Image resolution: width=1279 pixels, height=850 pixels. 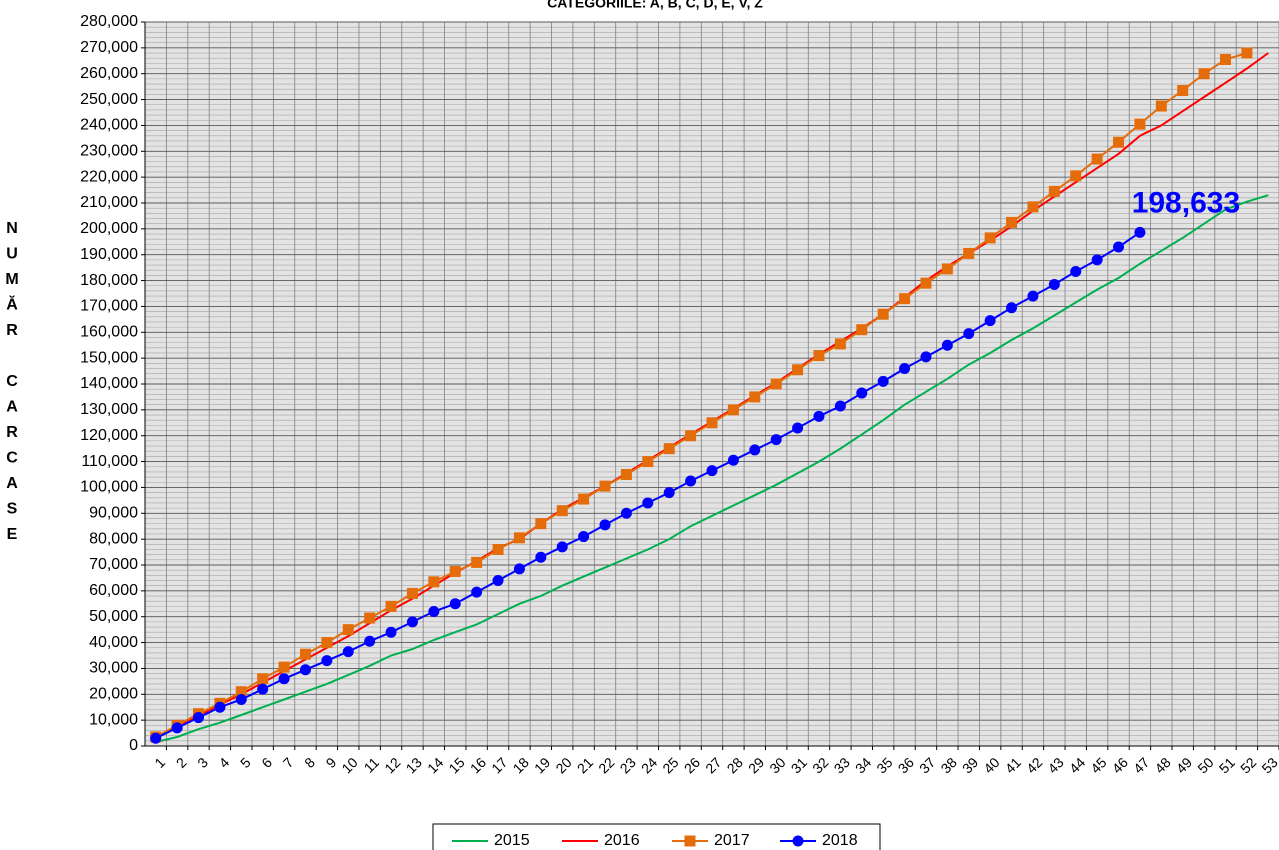 I want to click on legend-item-2018: 2018, so click(x=819, y=840).